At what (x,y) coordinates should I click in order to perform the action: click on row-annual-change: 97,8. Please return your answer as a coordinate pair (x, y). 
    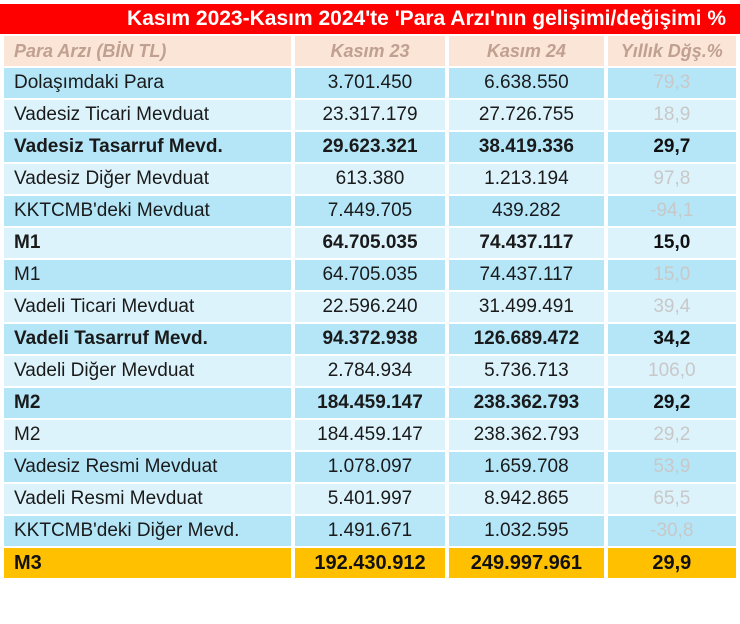
    Looking at the image, I should click on (671, 180).